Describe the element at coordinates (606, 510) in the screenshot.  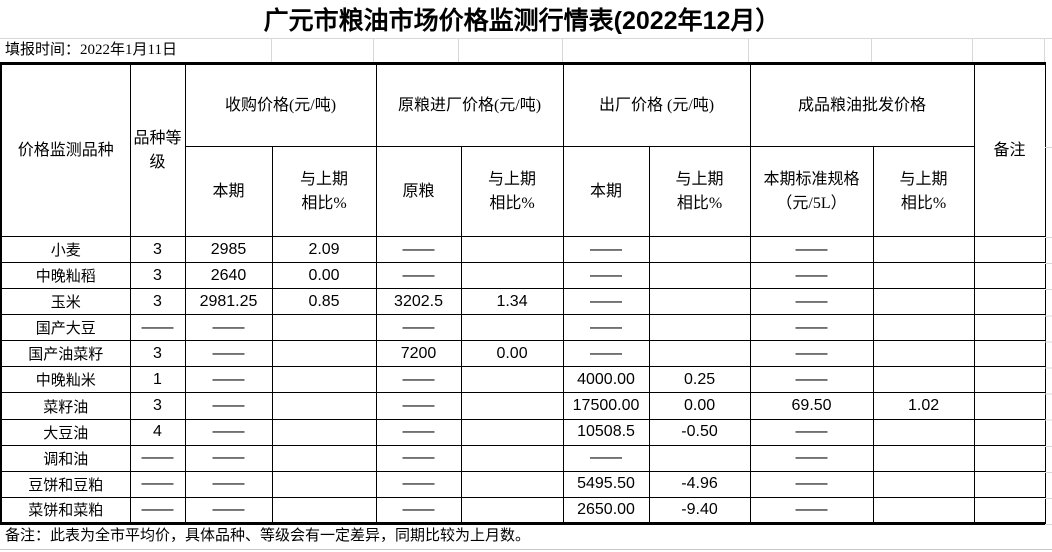
I see `cell-factory-current: 2650.00` at that location.